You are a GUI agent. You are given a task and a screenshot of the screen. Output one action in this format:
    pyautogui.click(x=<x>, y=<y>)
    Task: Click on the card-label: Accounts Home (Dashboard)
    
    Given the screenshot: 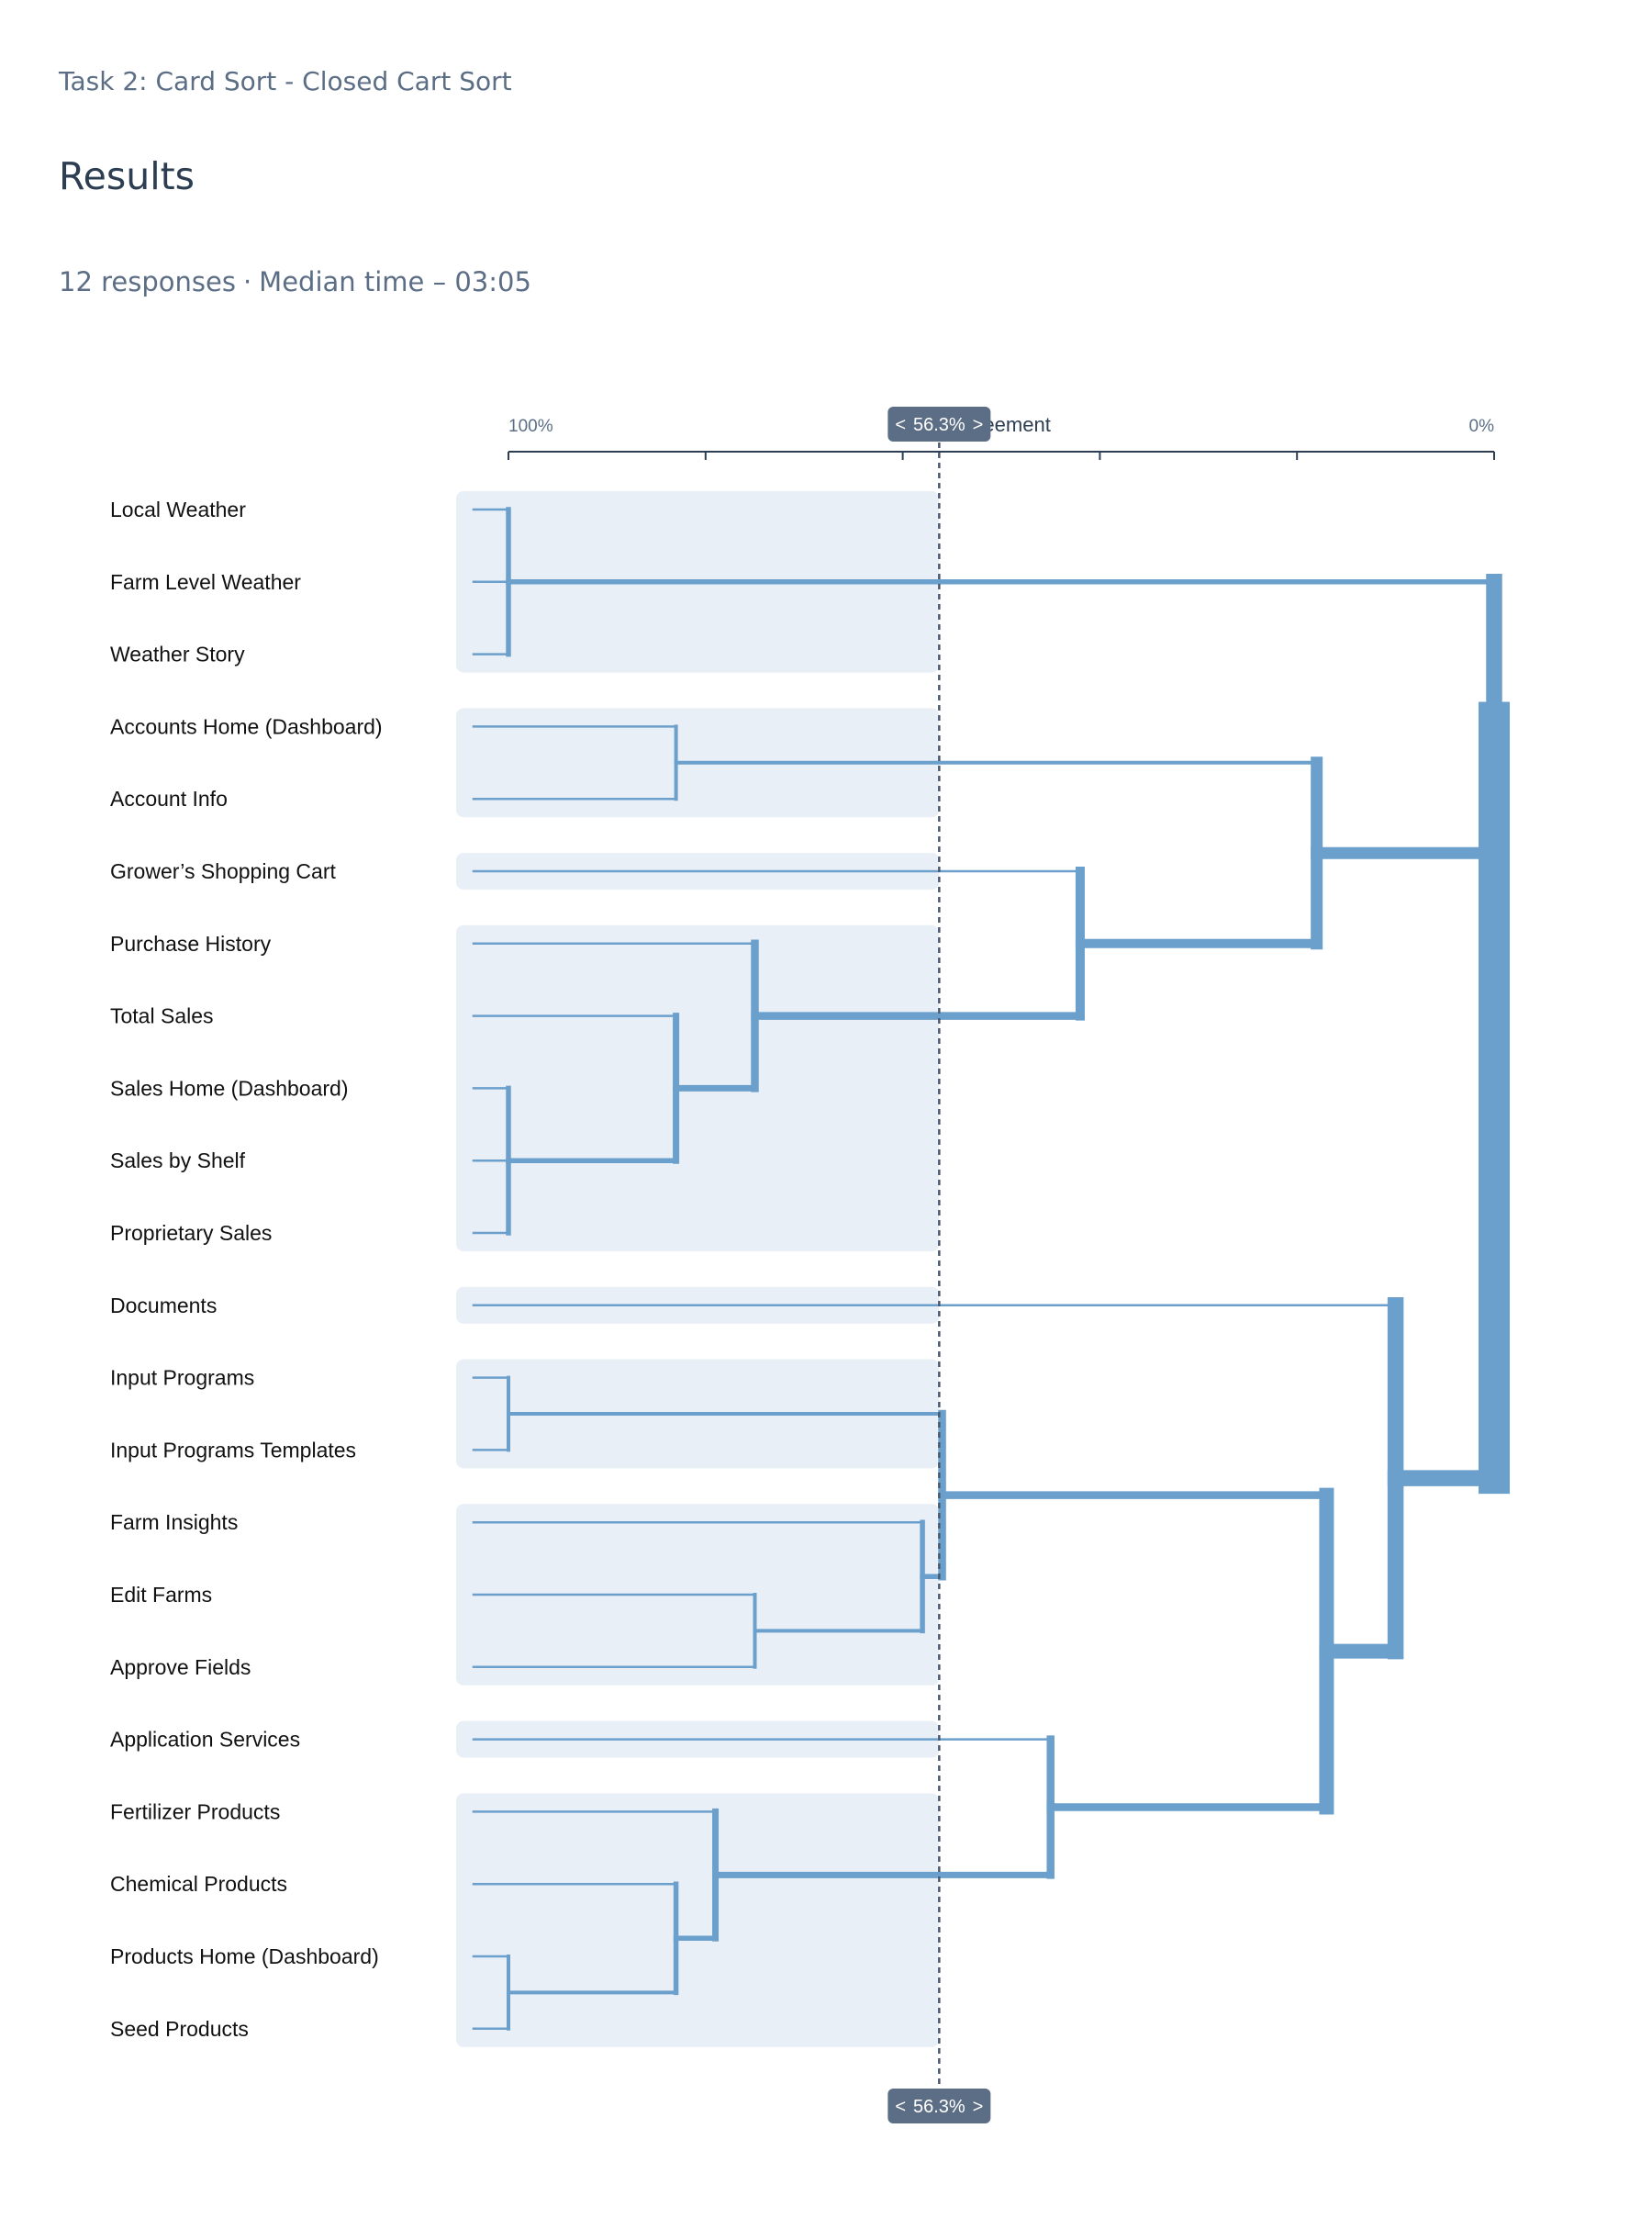 What is the action you would take?
    pyautogui.click(x=247, y=726)
    